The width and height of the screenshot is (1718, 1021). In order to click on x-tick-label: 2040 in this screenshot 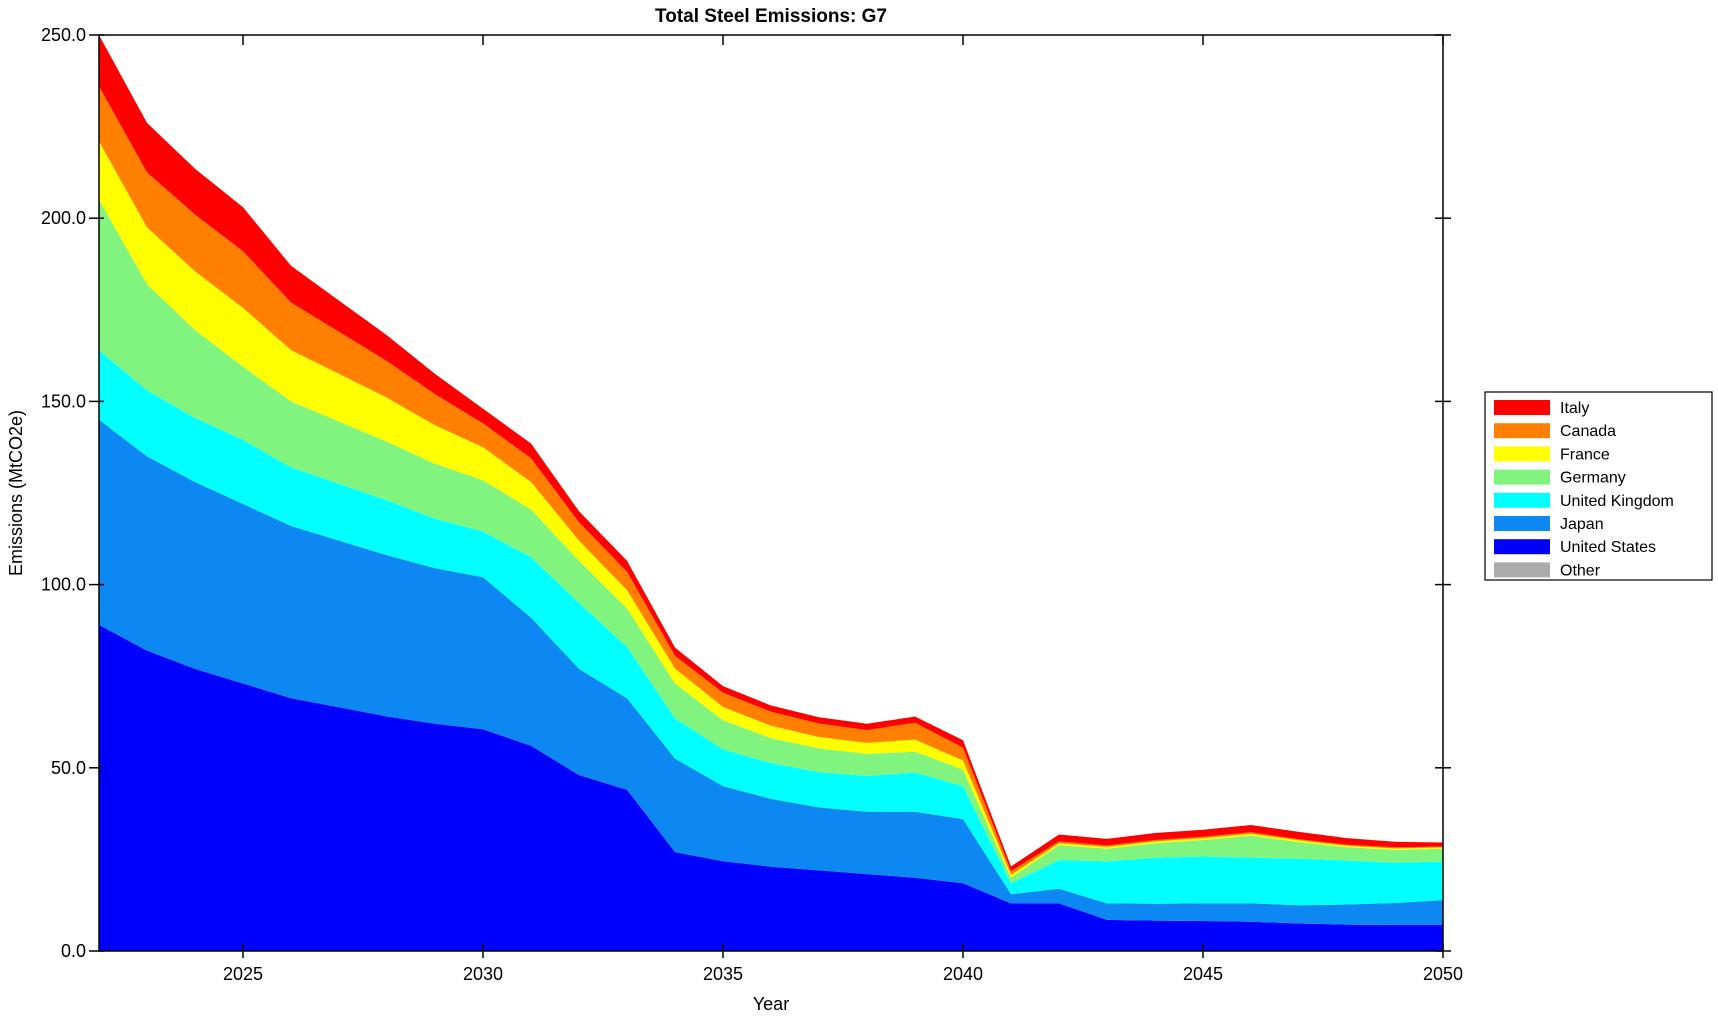, I will do `click(963, 974)`.